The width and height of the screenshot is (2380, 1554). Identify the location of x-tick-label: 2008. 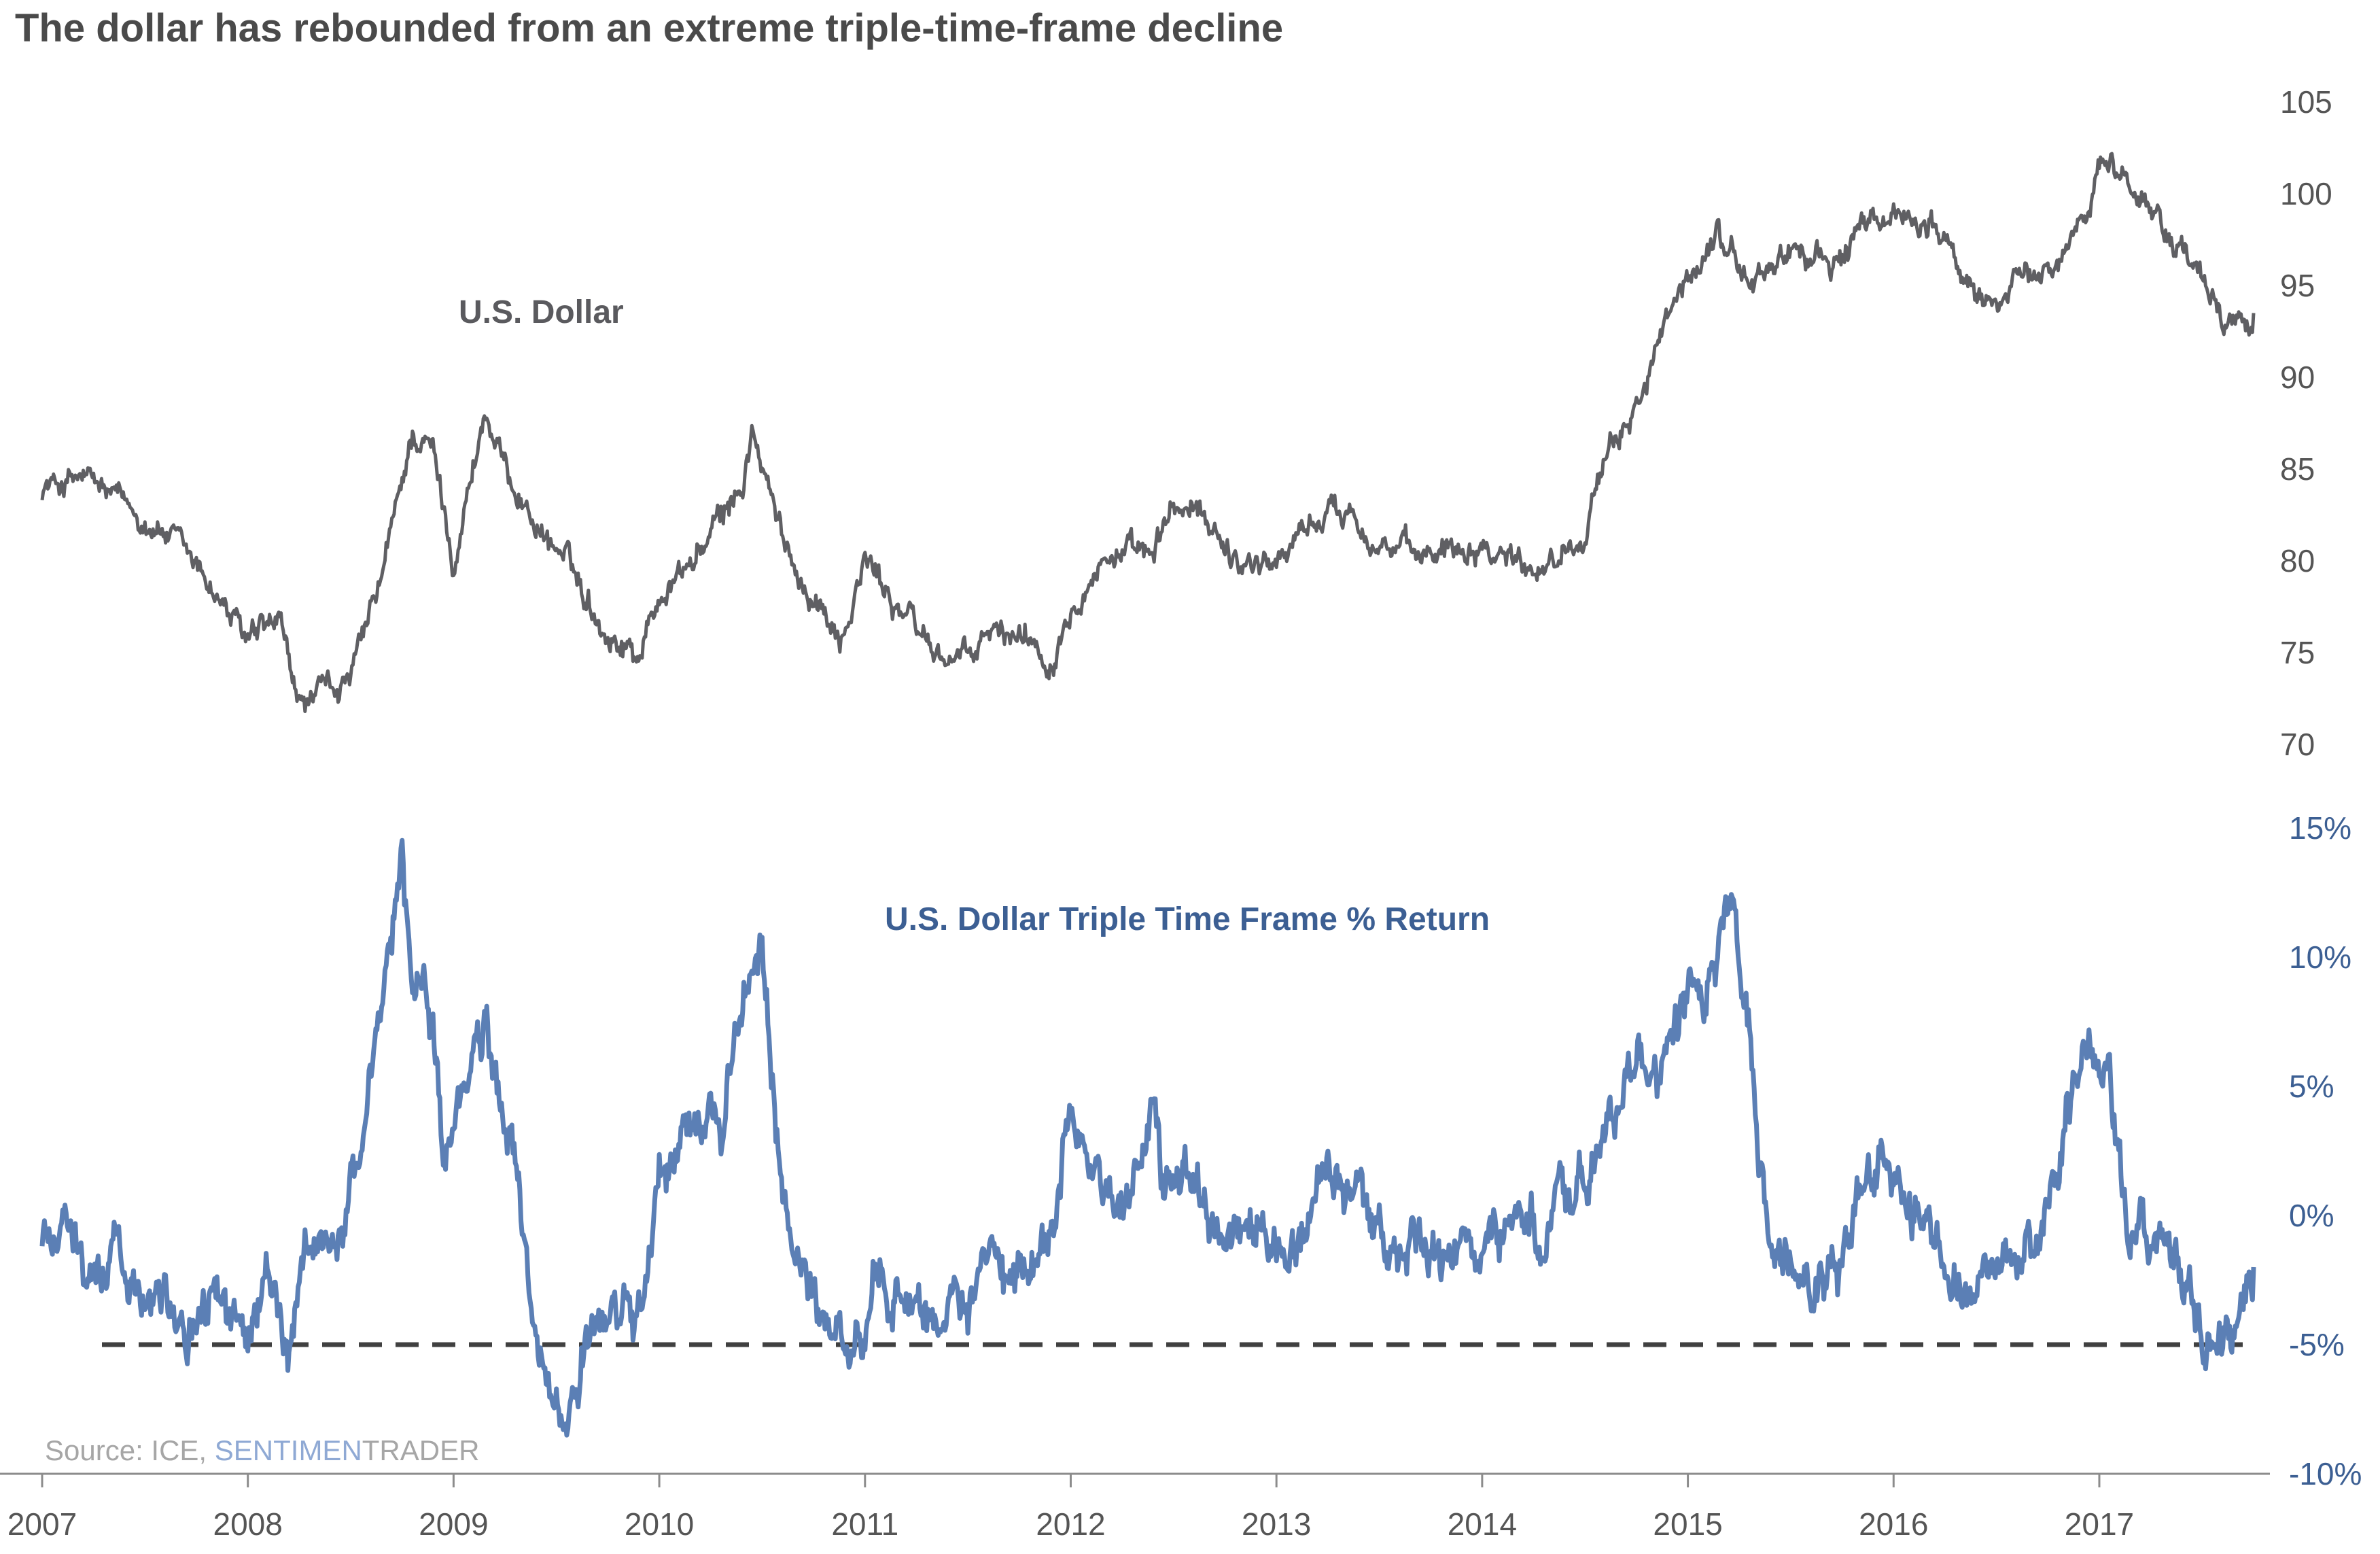
(248, 1524).